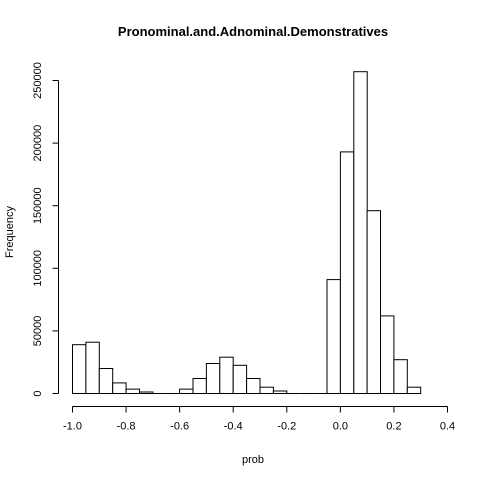  What do you see at coordinates (45, 229) in the screenshot?
I see `y-axis: 0 50000 100000 150000 200000 250000` at bounding box center [45, 229].